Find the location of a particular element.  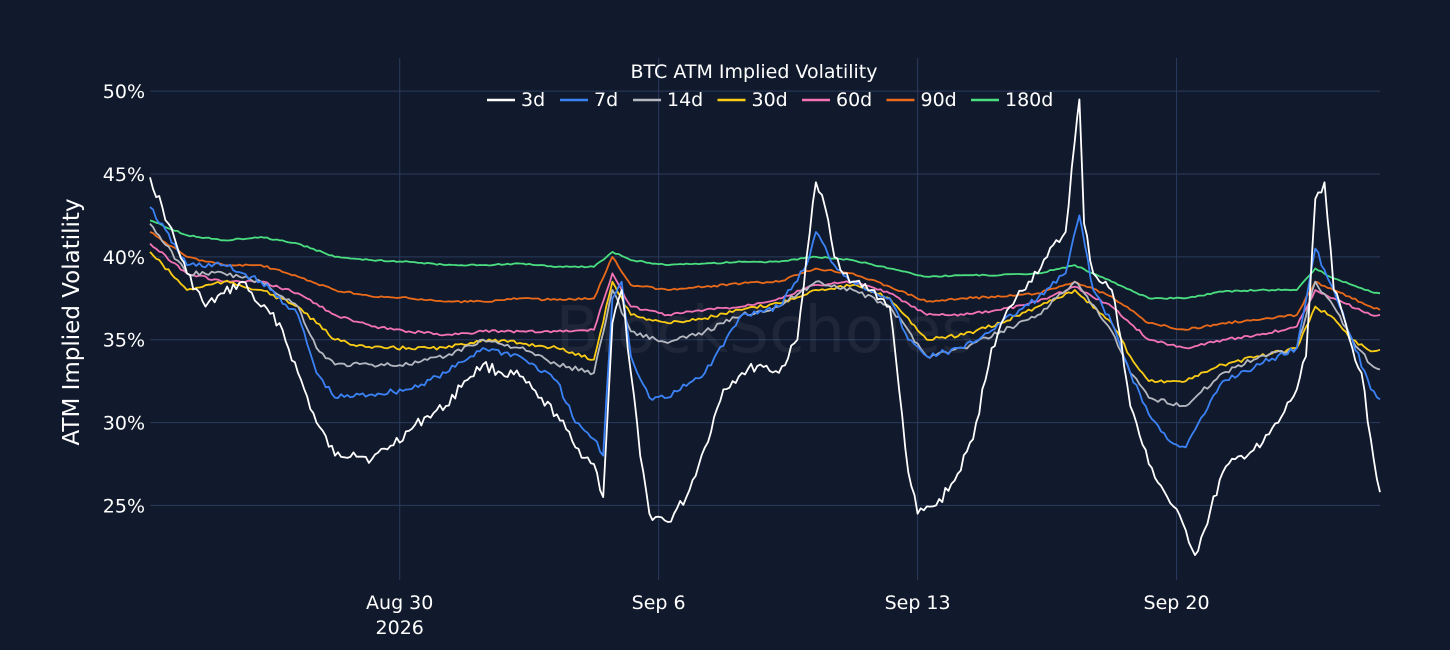

legend-item-180d: 180d is located at coordinates (1012, 100).